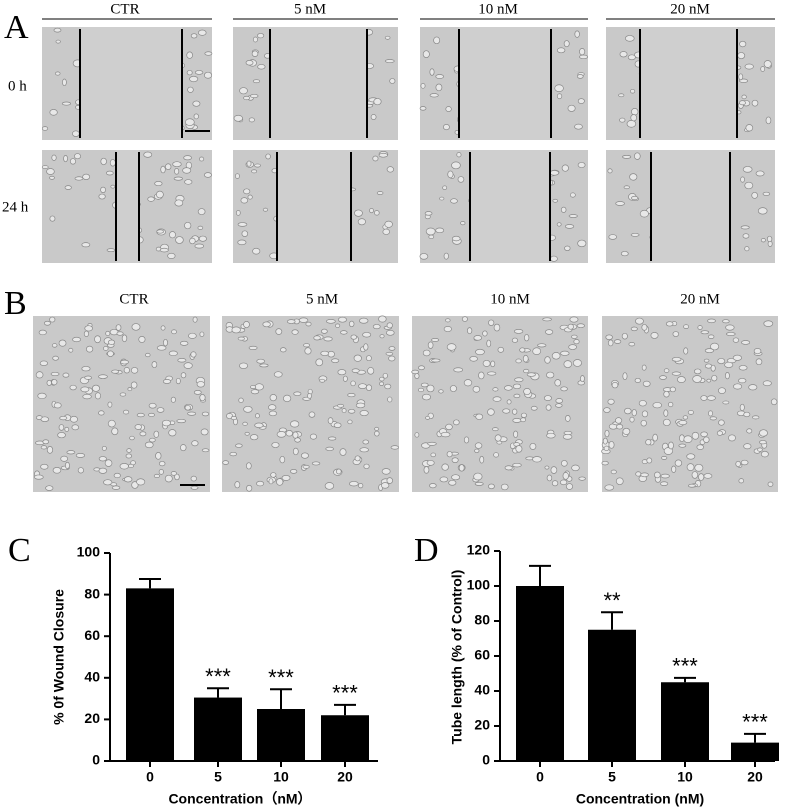 The image size is (787, 809). Describe the element at coordinates (310, 9) in the screenshot. I see `column-label: 5 nM` at that location.